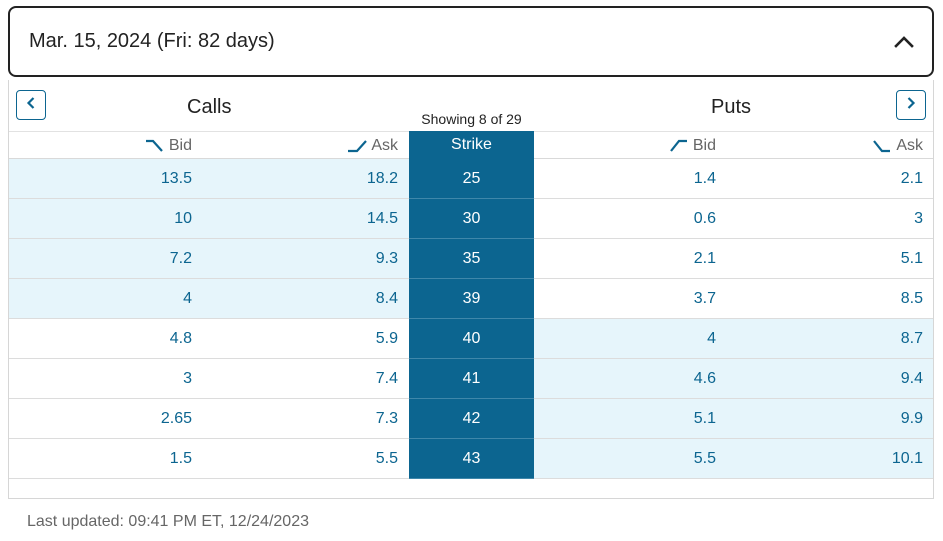 This screenshot has height=541, width=943. What do you see at coordinates (100, 145) in the screenshot?
I see `column-header-call-bid: Bid` at bounding box center [100, 145].